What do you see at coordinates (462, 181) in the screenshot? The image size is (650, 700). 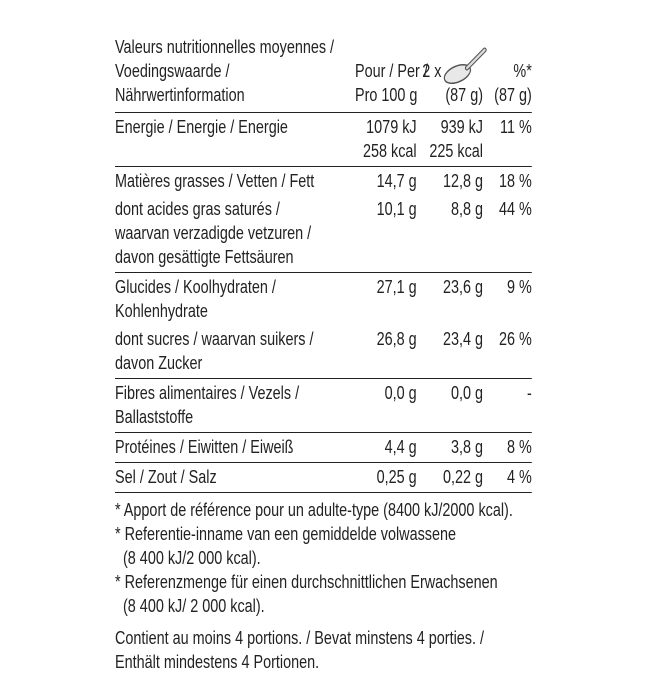 I see `serving-line: 12,8 g` at bounding box center [462, 181].